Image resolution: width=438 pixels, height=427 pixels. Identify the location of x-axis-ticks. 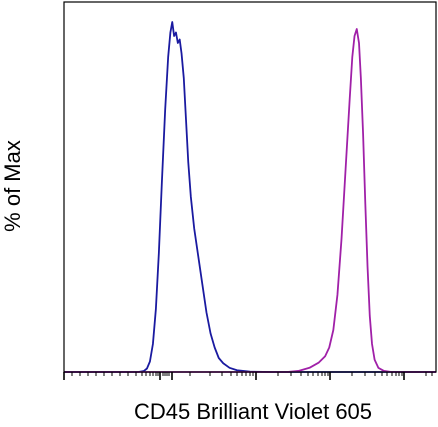
(248, 376).